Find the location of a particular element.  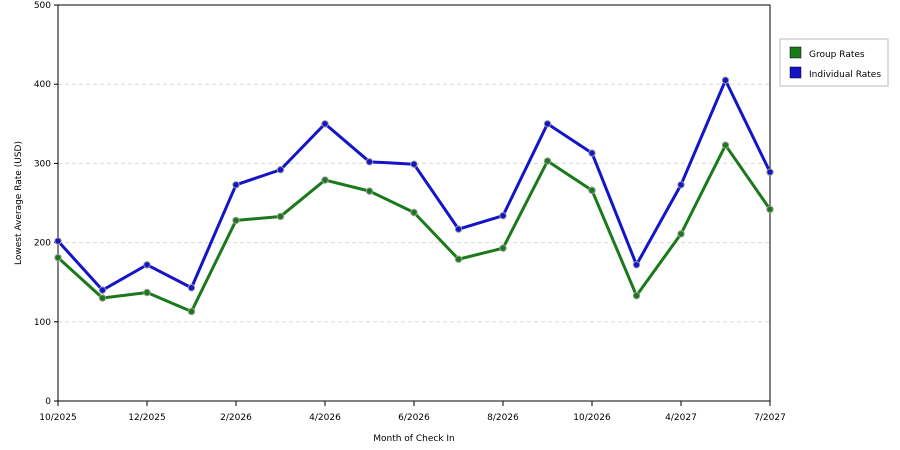

legend-label-group-rates: Group Rates is located at coordinates (837, 55).